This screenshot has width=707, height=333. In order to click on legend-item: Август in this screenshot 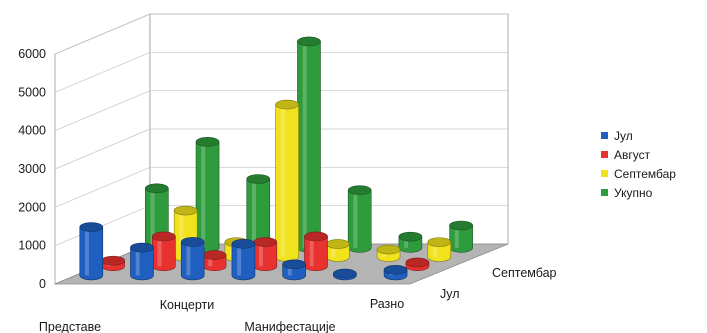, I will do `click(638, 154)`.